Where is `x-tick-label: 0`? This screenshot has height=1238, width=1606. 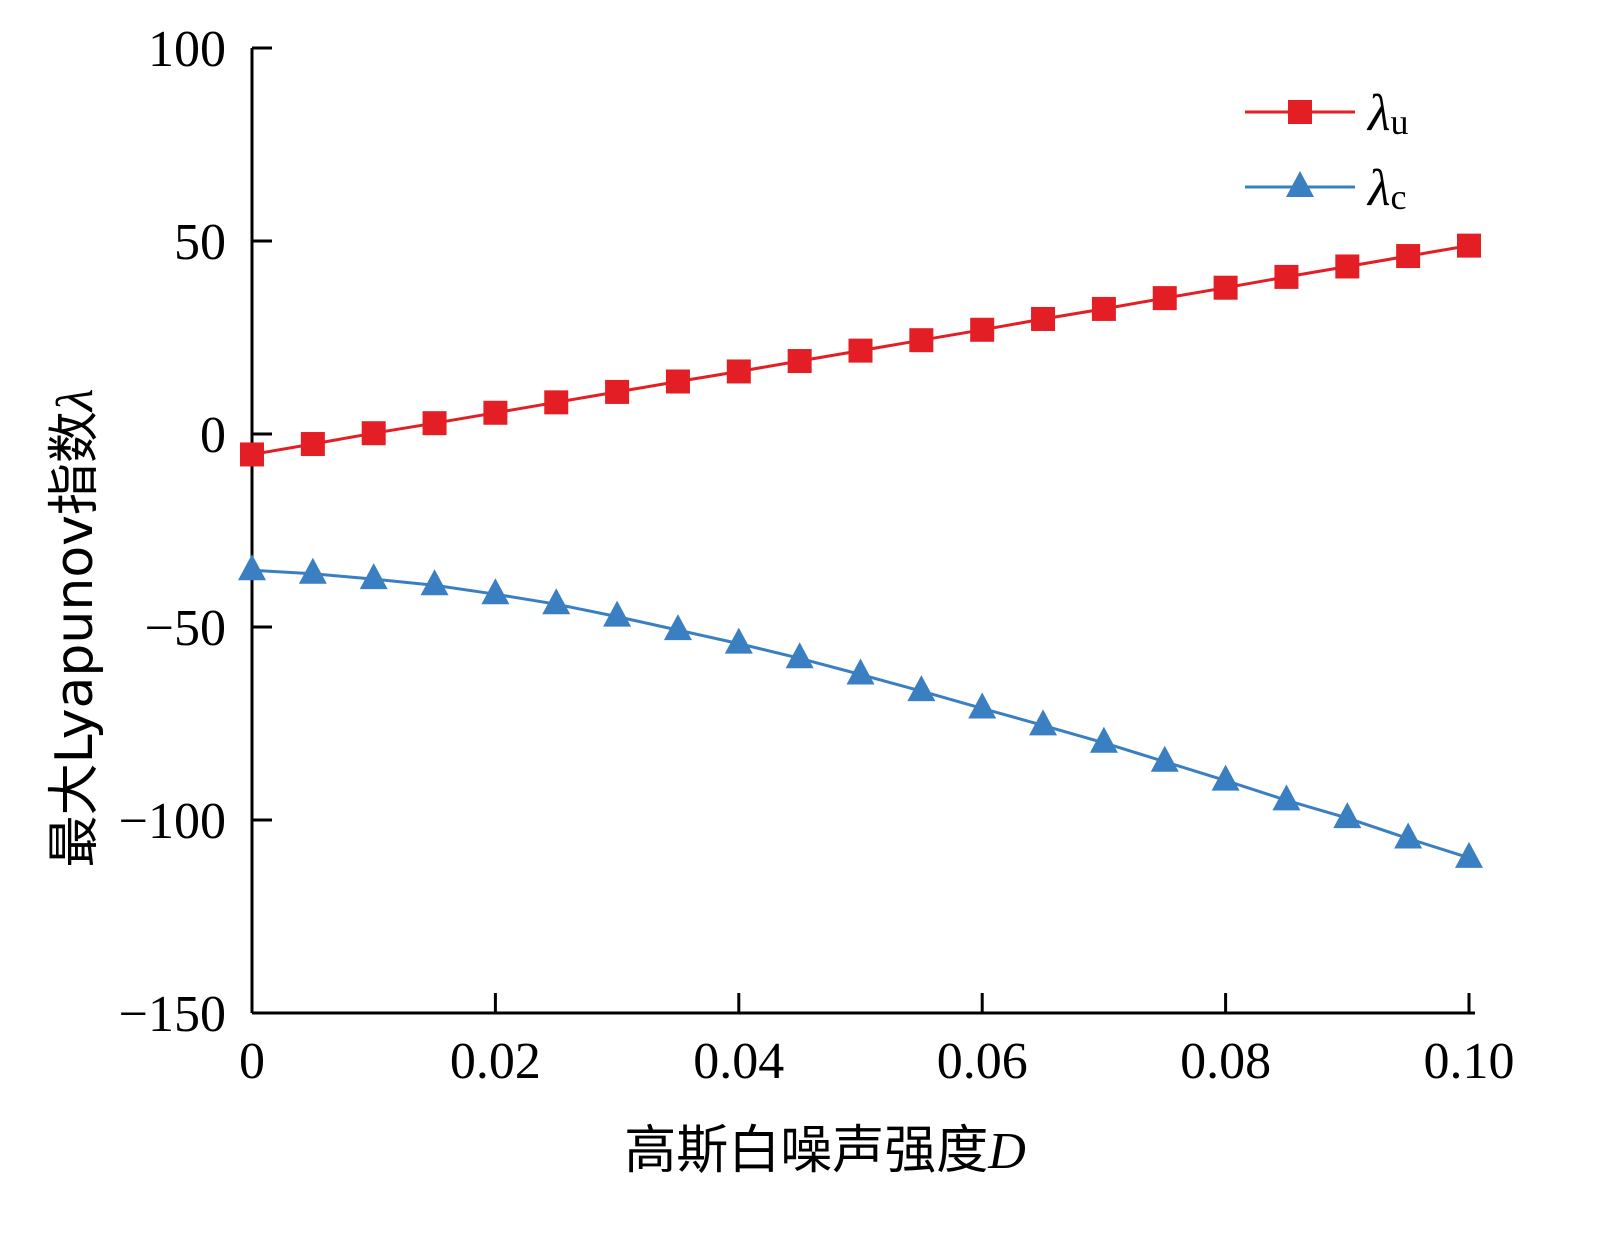
x-tick-label: 0 is located at coordinates (252, 1061).